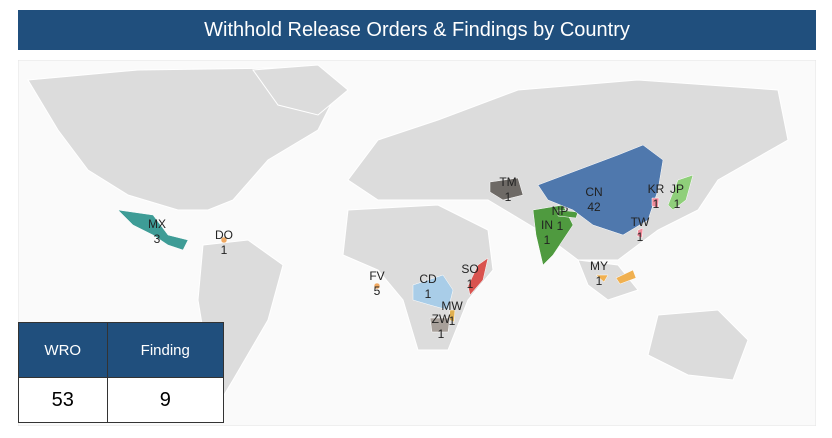  I want to click on africa, so click(418, 277).